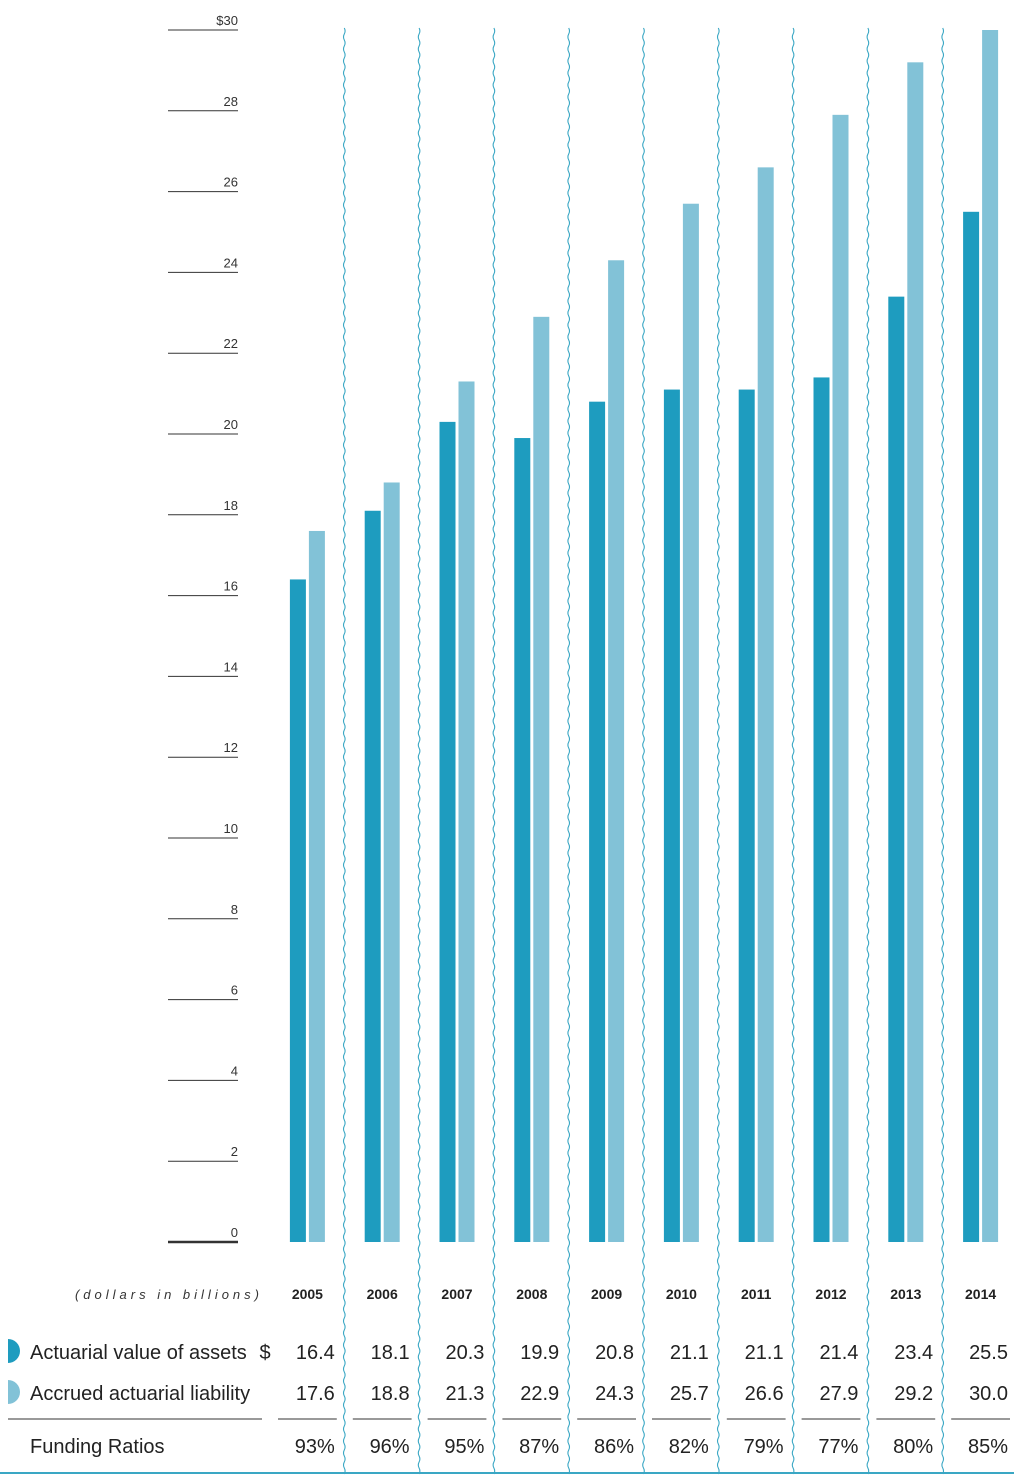  Describe the element at coordinates (227, 20) in the screenshot. I see `y-tick-label: $30` at that location.